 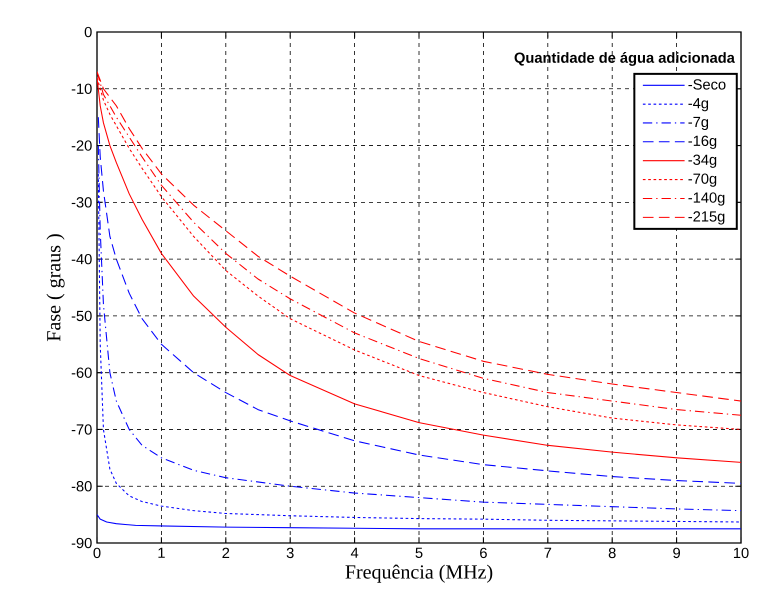 I want to click on x-tick-label: 4, so click(x=354, y=553).